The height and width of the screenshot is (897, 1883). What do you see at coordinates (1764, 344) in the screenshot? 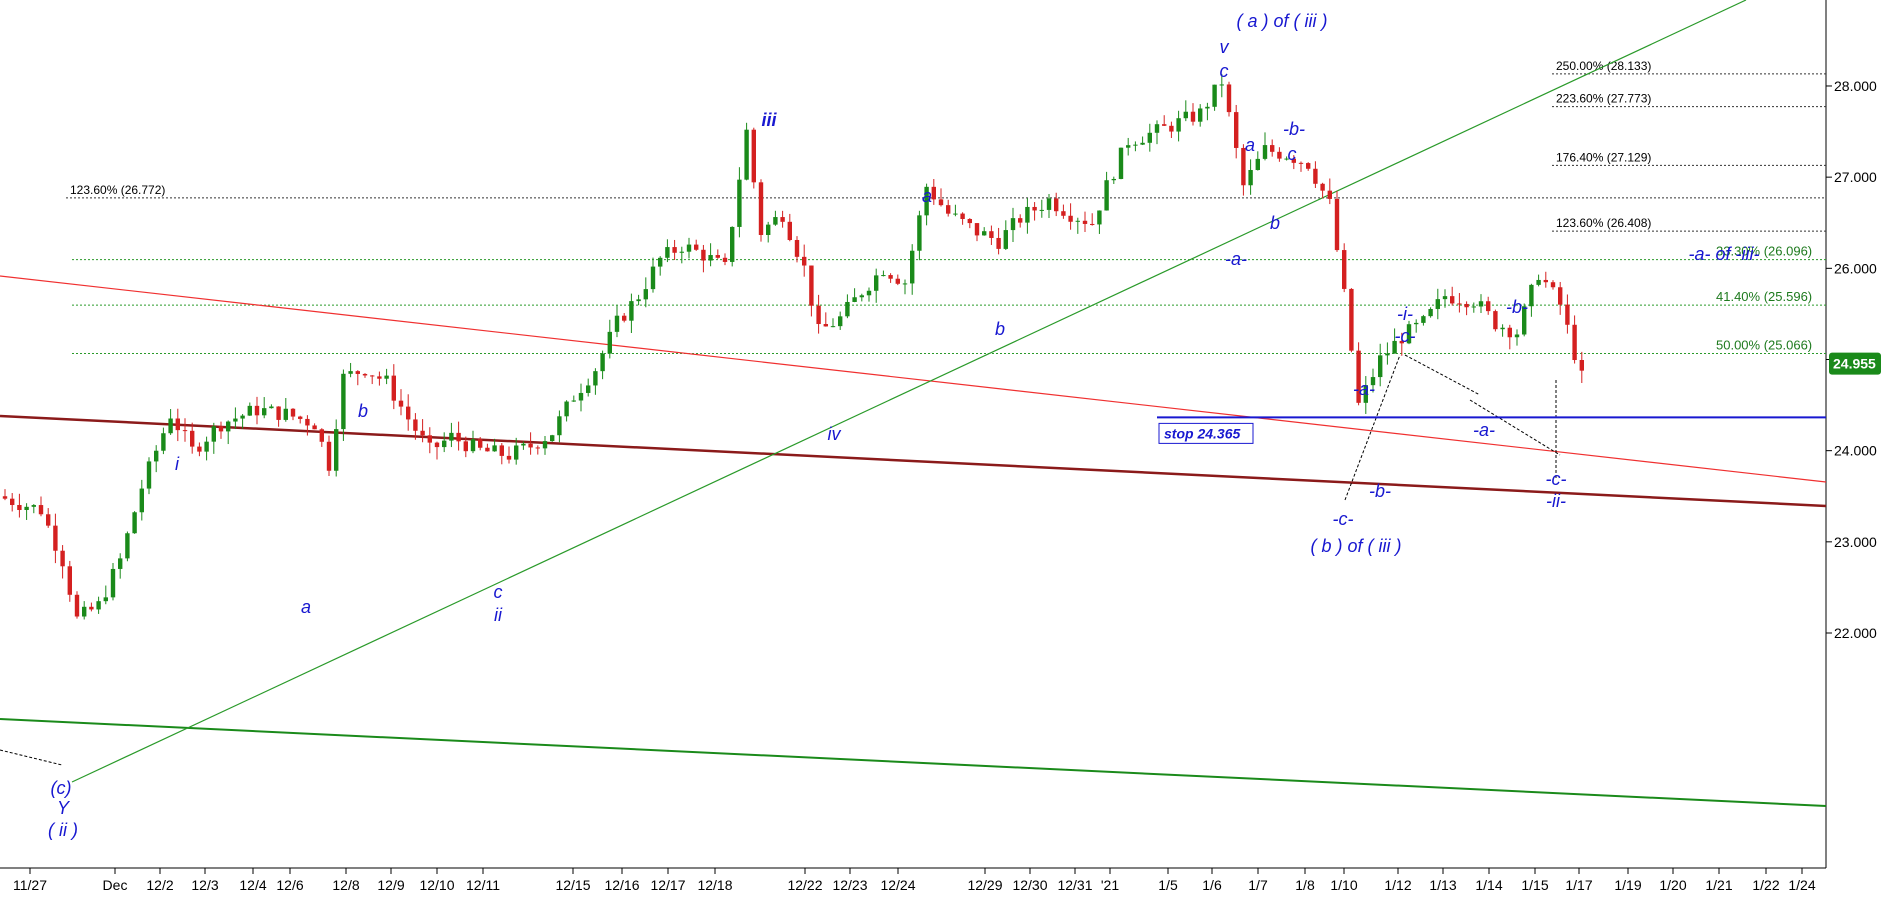
I see `fib-level-label: 50.00% (25.066)` at bounding box center [1764, 344].